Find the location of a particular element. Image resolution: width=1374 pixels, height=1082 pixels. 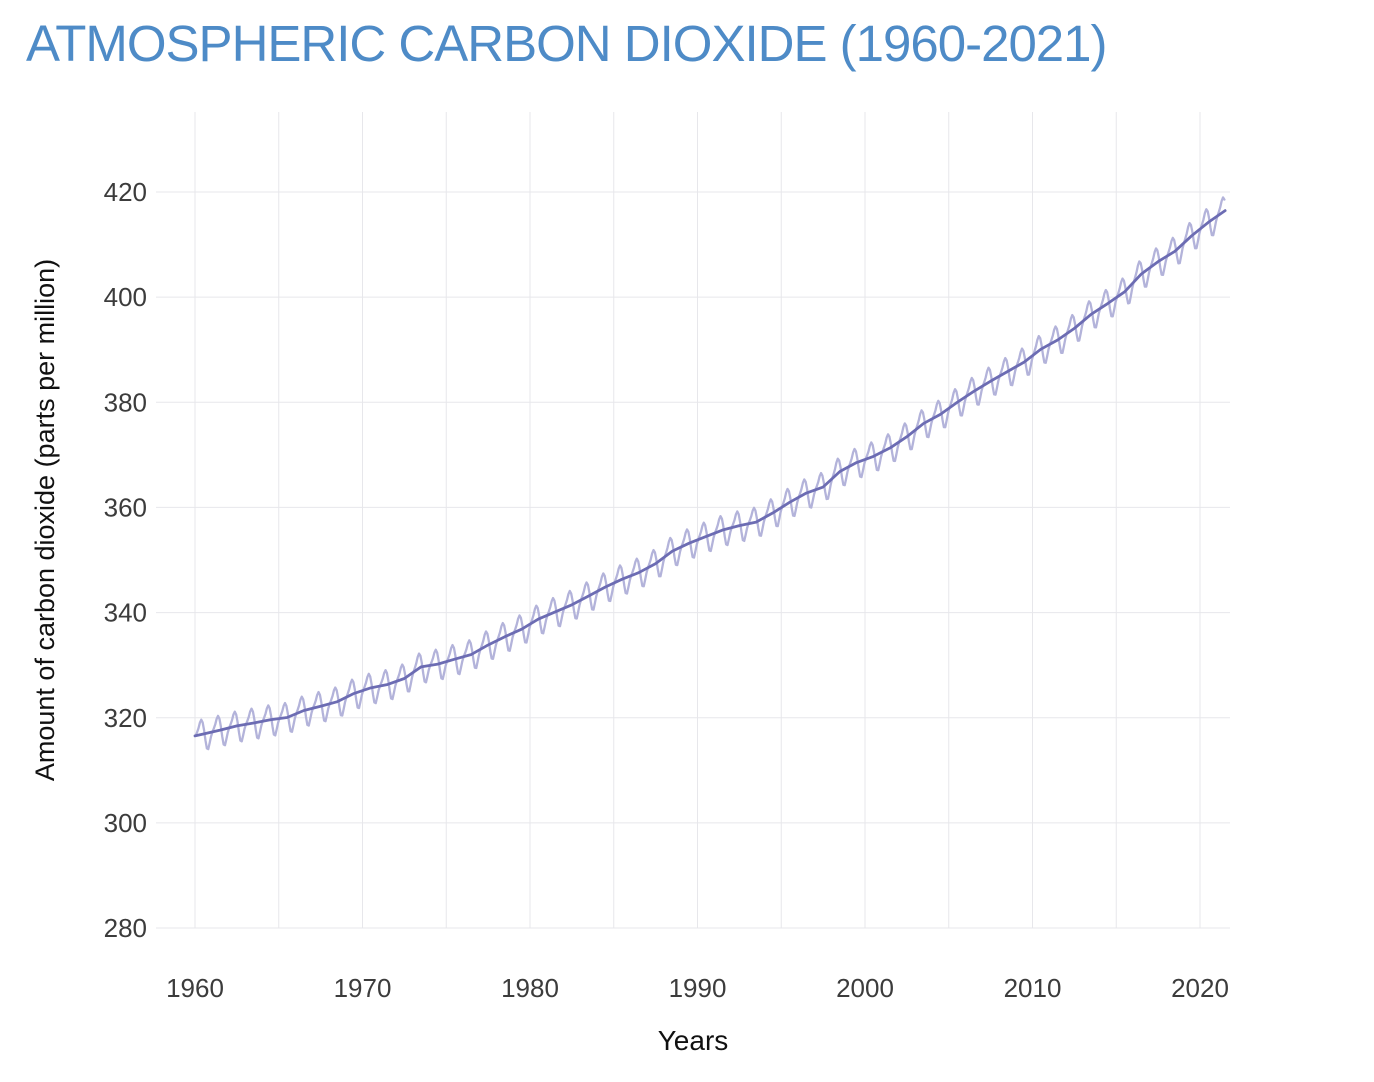

x-tick-1970: 1970 is located at coordinates (363, 988).